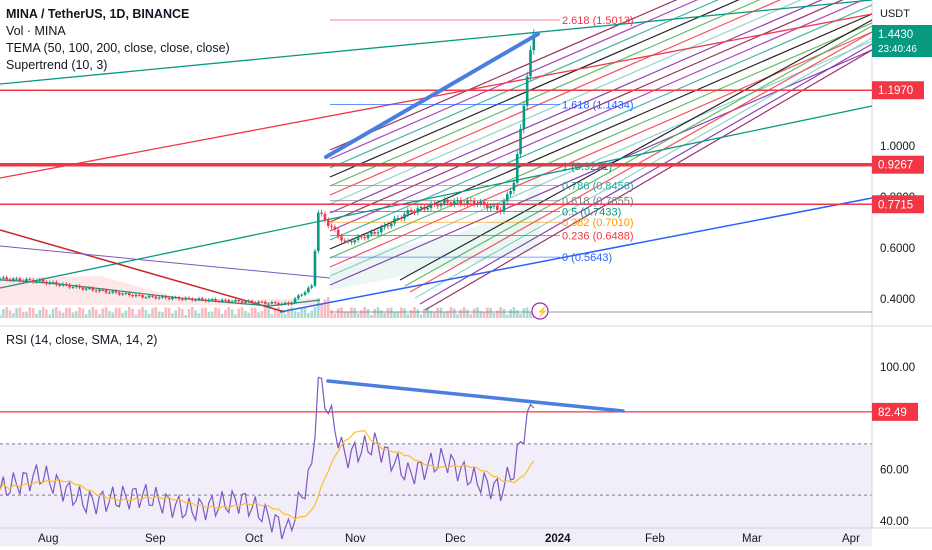 The width and height of the screenshot is (932, 550). Describe the element at coordinates (118, 48) in the screenshot. I see `tema-indicator-label: TEMA (50, 100, 200, close, close, close)` at that location.